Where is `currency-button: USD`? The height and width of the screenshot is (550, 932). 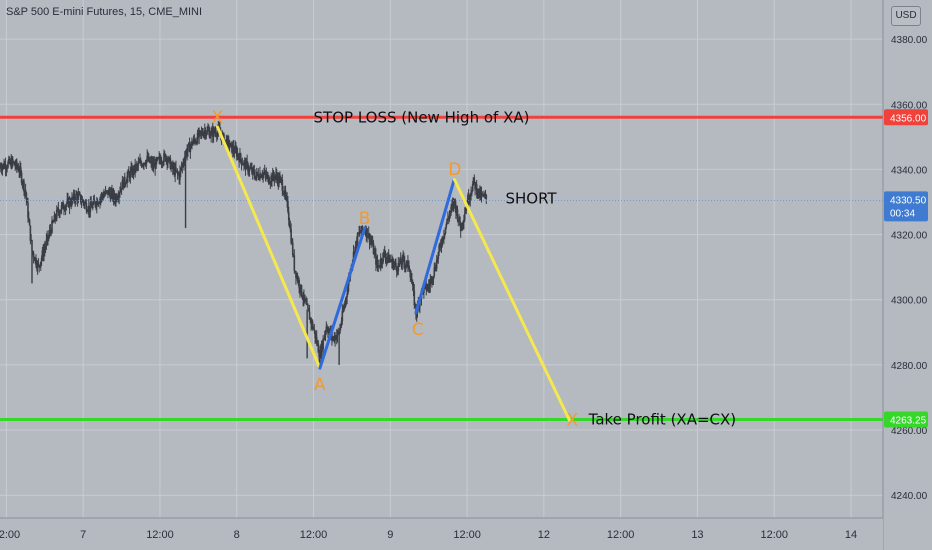
currency-button: USD is located at coordinates (906, 16).